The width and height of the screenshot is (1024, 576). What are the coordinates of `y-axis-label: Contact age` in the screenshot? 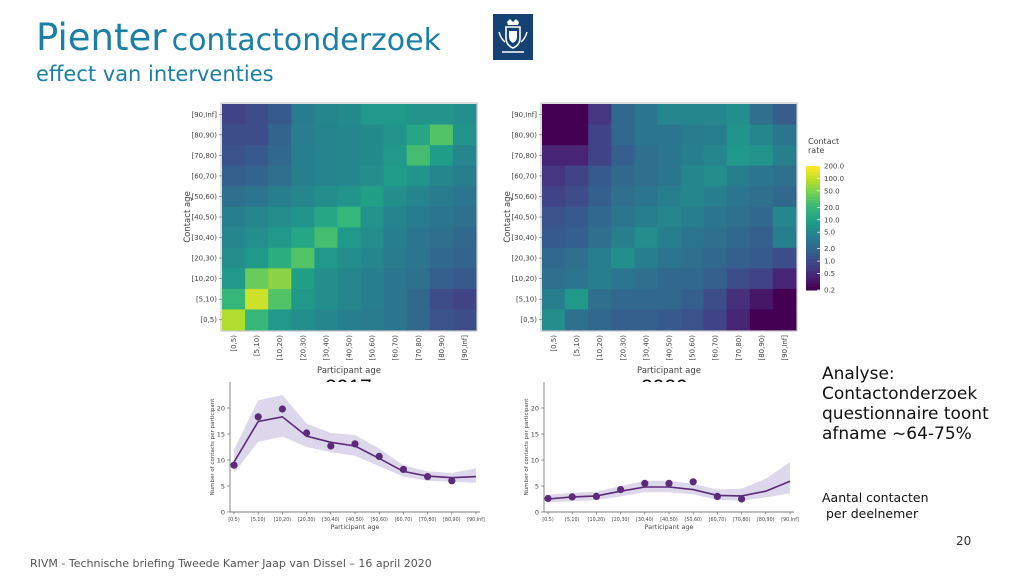 It's located at (188, 217).